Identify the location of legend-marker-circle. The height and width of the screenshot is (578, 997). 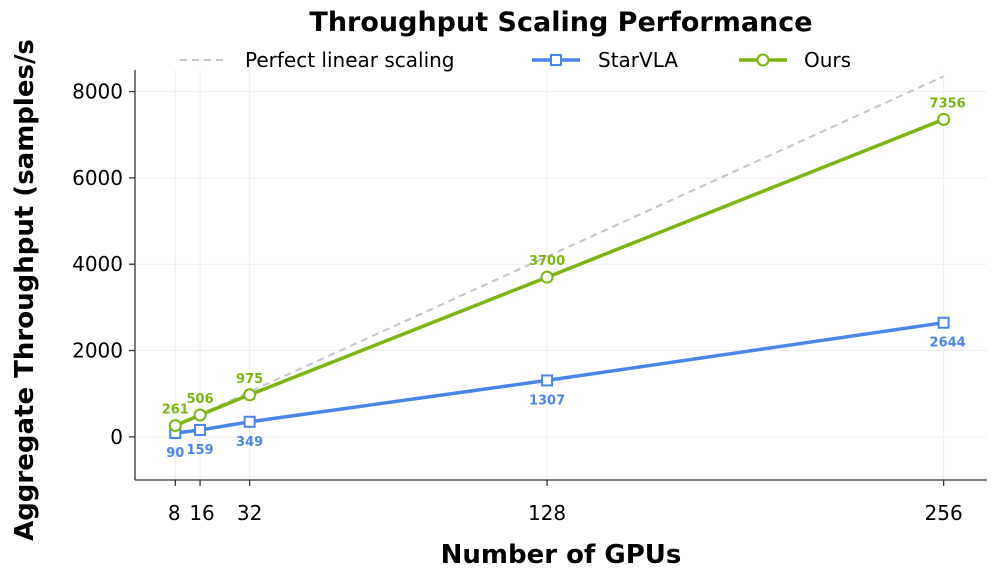
(763, 60).